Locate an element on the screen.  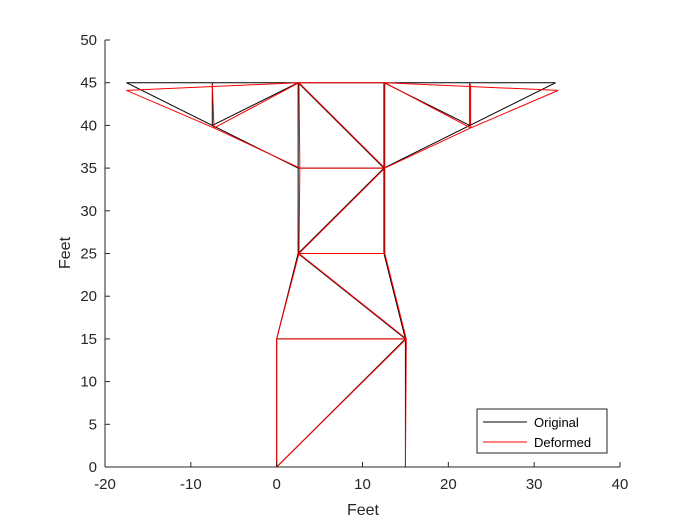
y-tick-label: 25 is located at coordinates (88, 254).